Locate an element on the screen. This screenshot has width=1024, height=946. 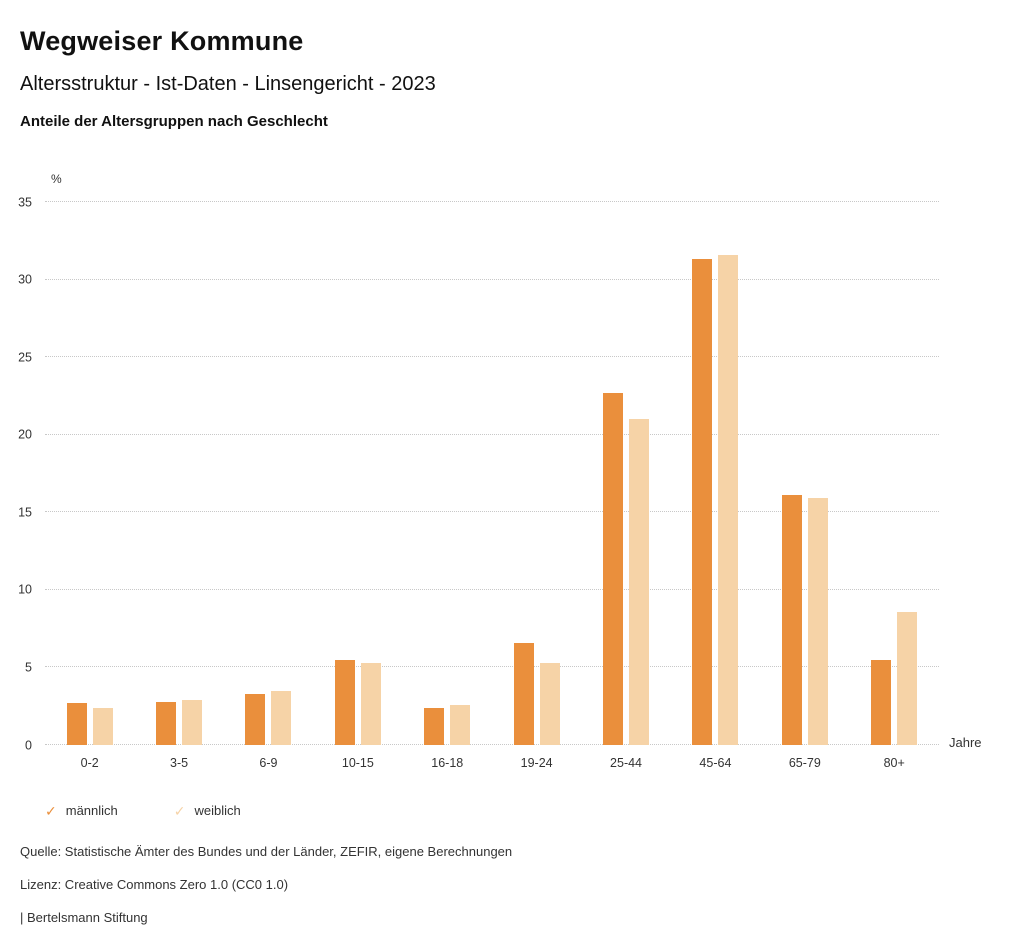
page-title: Wegweiser Kommune is located at coordinates (162, 41).